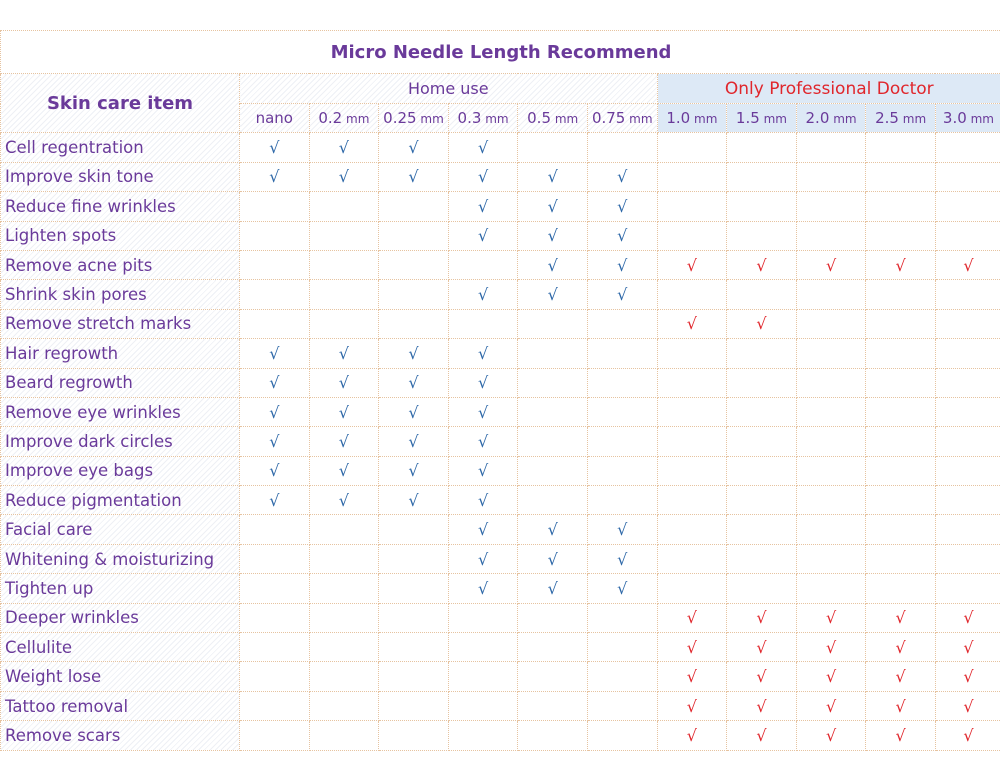 This screenshot has height=763, width=1000. Describe the element at coordinates (500, 324) in the screenshot. I see `table-row: Remove stretch marks √ √` at that location.